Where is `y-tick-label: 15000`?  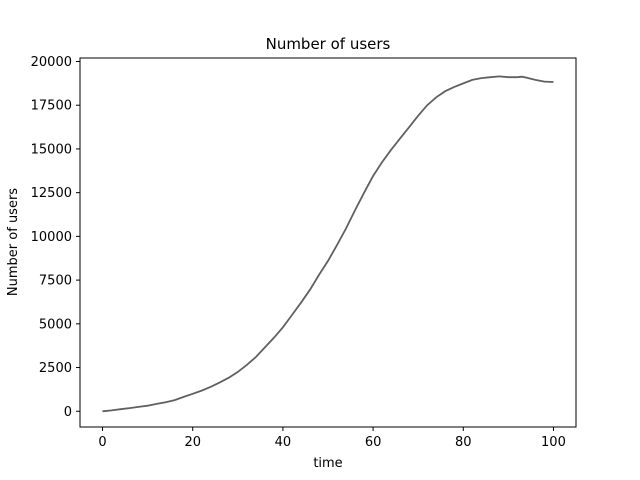
y-tick-label: 15000 is located at coordinates (51, 149).